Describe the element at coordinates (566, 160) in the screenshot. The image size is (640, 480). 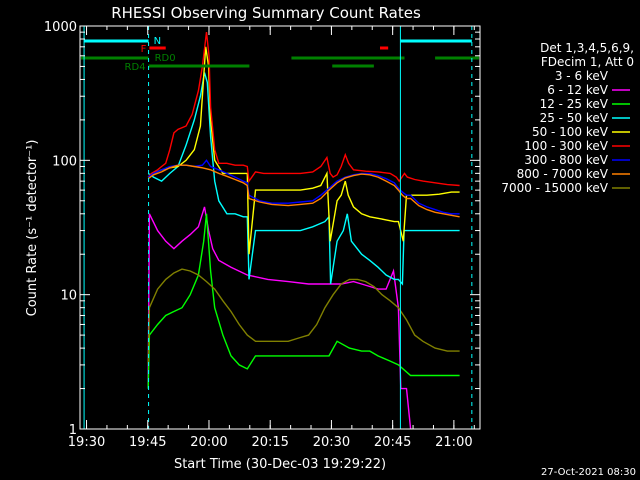
I see `legend-entry-6: 300 - 800 keV` at that location.